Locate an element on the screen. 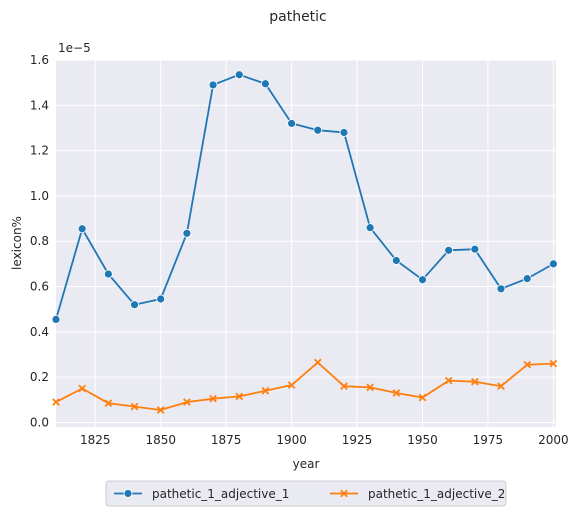 The width and height of the screenshot is (575, 515). y-axis-label: lexicon% is located at coordinates (17, 243).